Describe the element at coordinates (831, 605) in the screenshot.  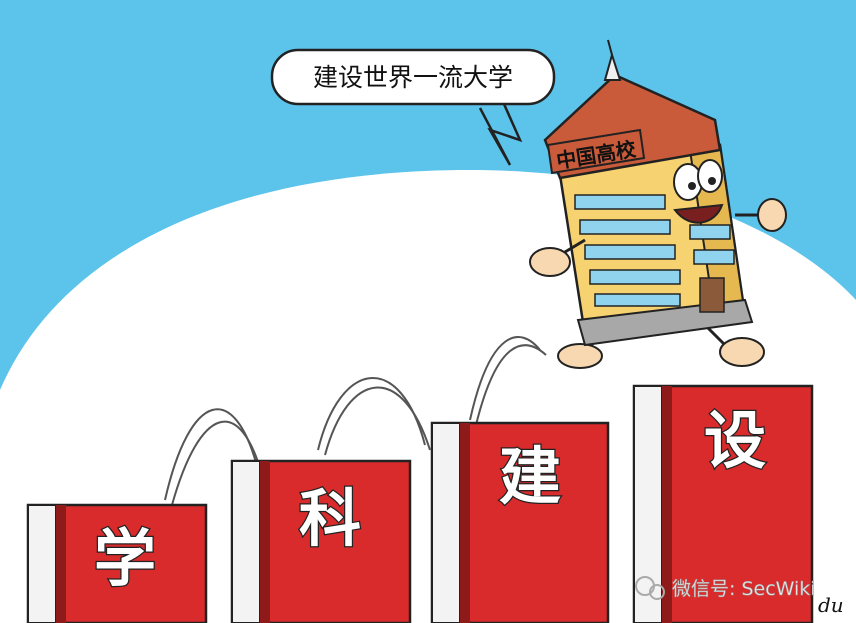
I see `artist-signature: du` at that location.